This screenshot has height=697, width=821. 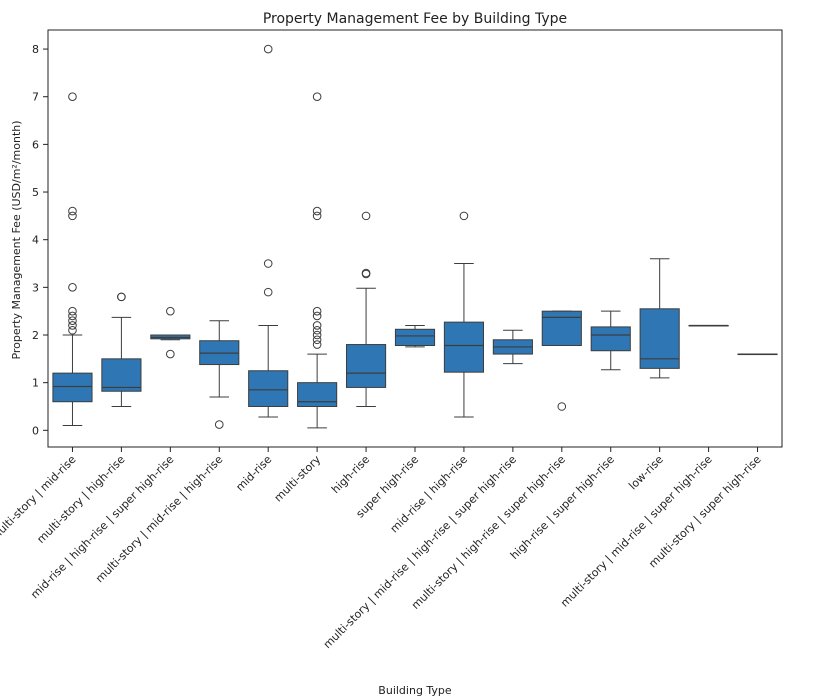 What do you see at coordinates (35, 430) in the screenshot?
I see `y-tick-label: 0` at bounding box center [35, 430].